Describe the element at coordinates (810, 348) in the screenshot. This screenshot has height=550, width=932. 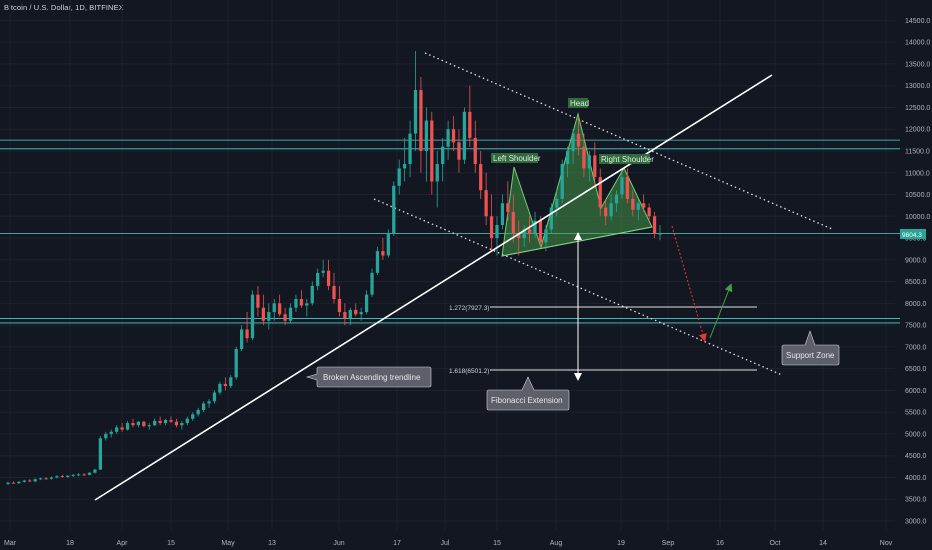
I see `support-zone-callout: Support Zone` at that location.